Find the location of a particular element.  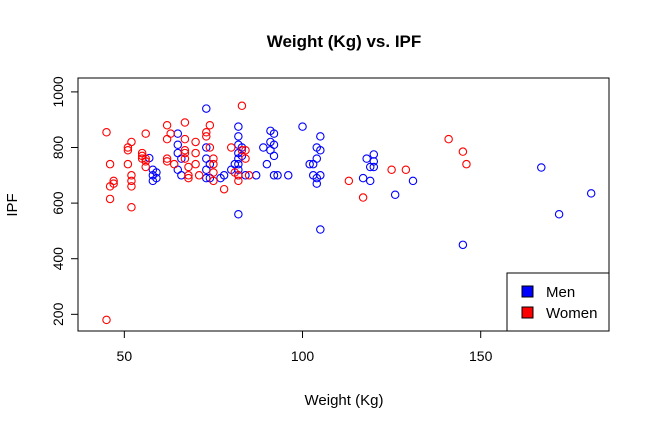

legend-box is located at coordinates (558, 302).